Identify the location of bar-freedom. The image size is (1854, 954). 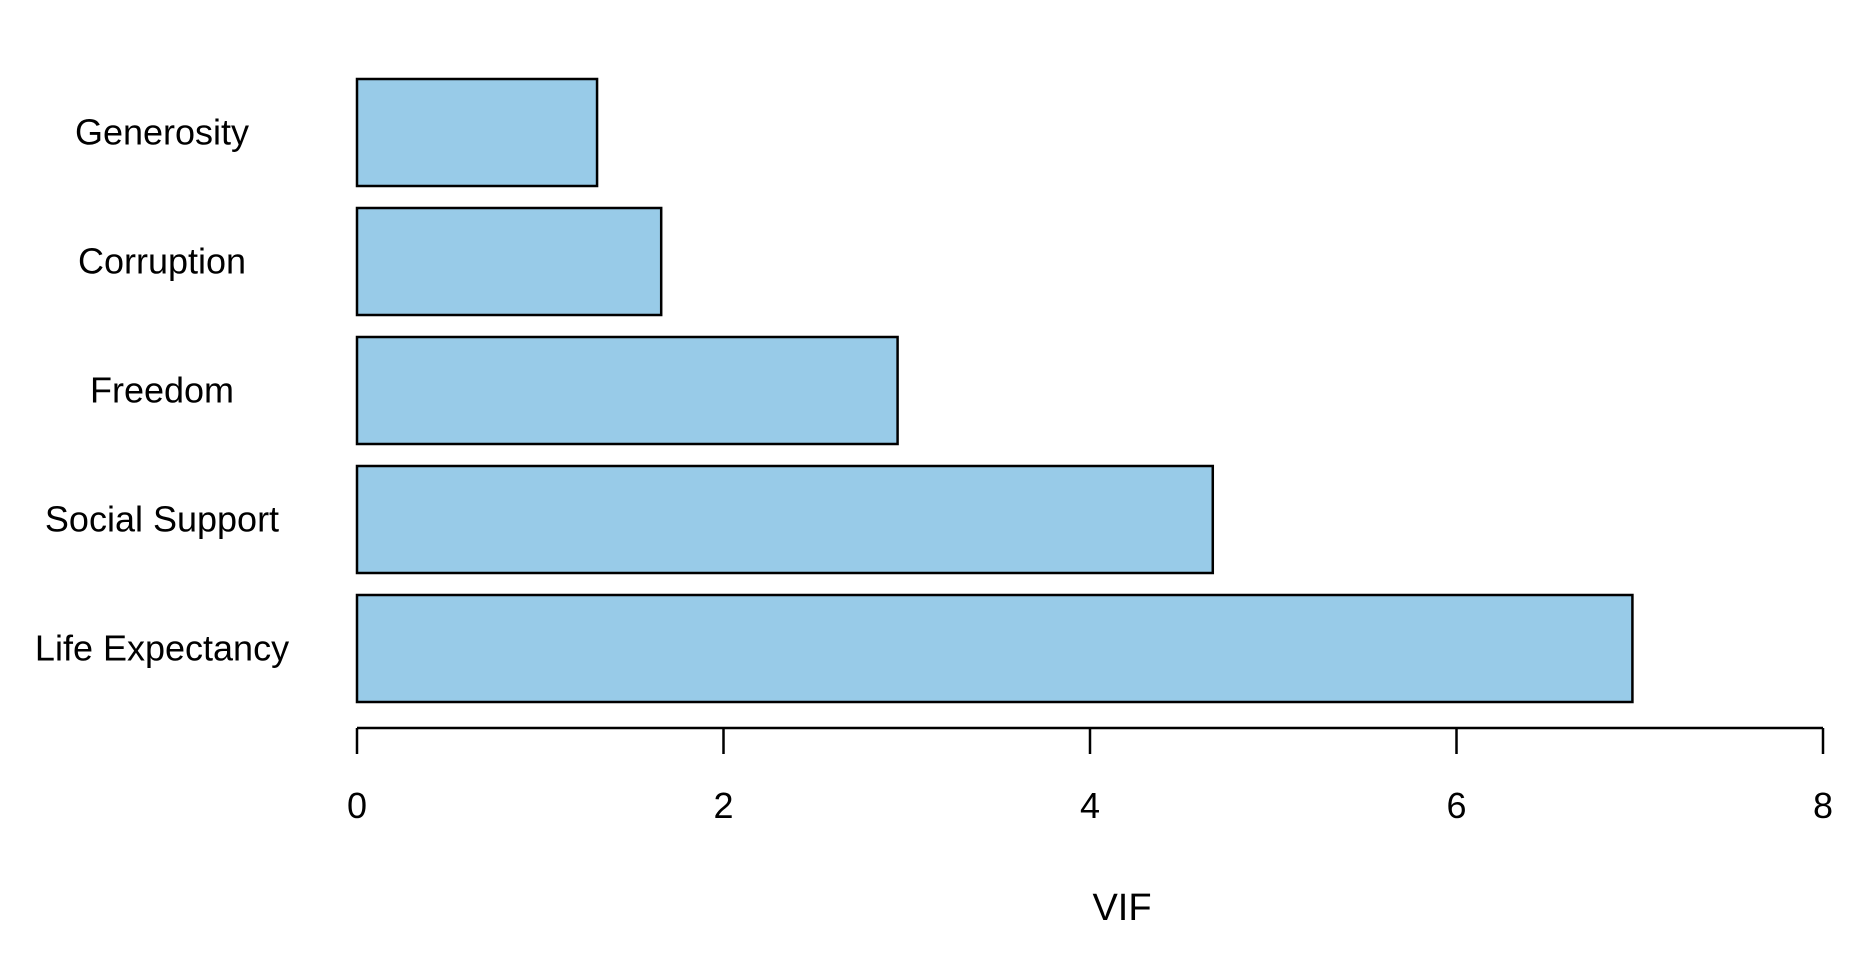
(627, 390).